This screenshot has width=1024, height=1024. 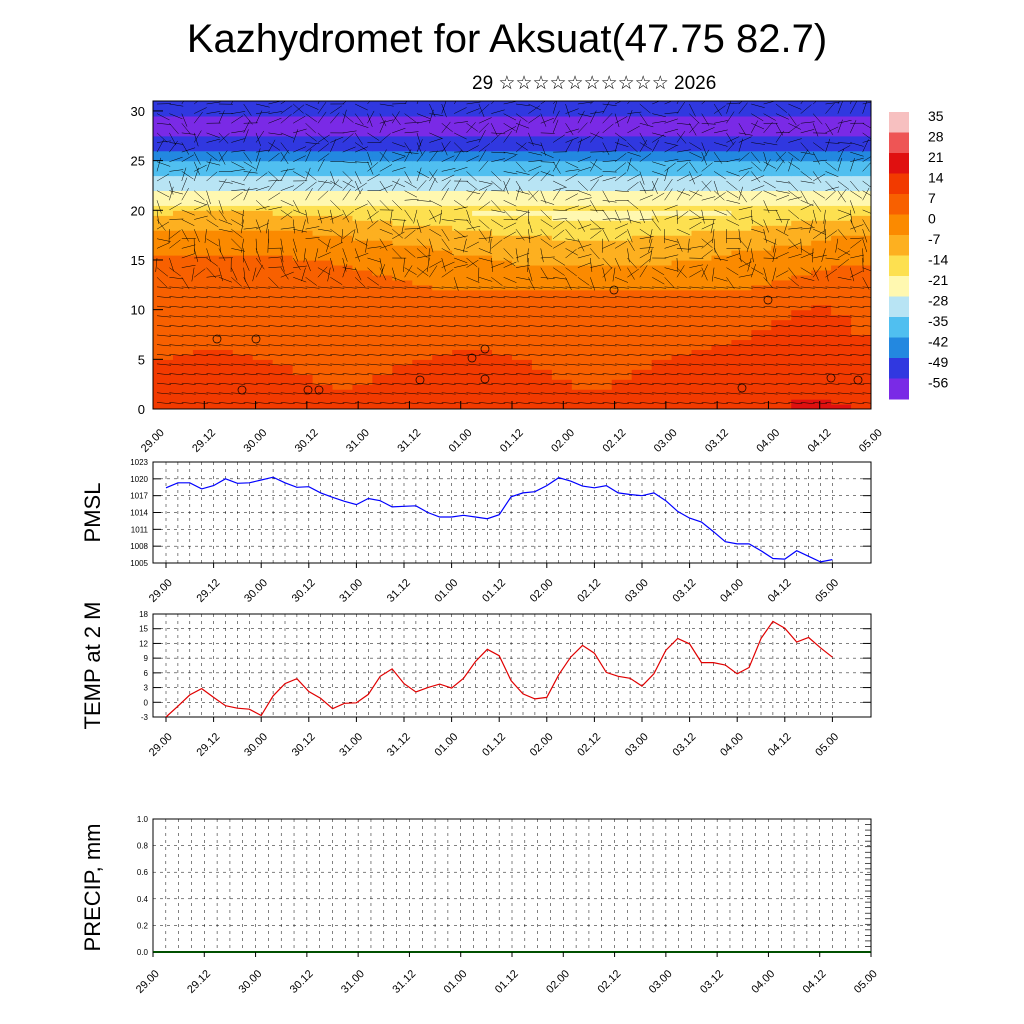 What do you see at coordinates (472, 358) in the screenshot?
I see `calm-circle` at bounding box center [472, 358].